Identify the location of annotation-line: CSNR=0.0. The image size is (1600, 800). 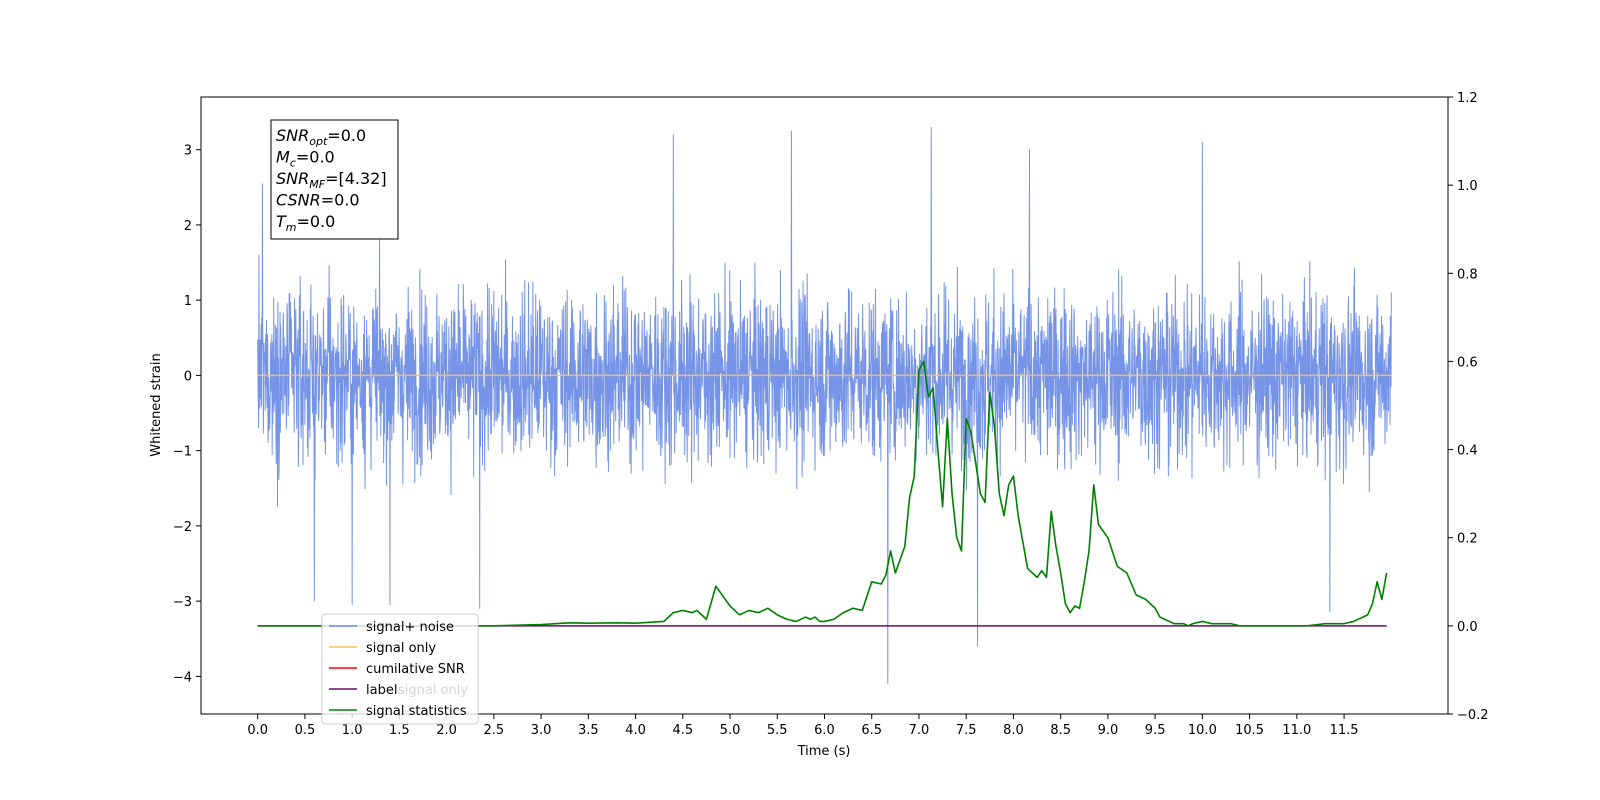
(318, 200).